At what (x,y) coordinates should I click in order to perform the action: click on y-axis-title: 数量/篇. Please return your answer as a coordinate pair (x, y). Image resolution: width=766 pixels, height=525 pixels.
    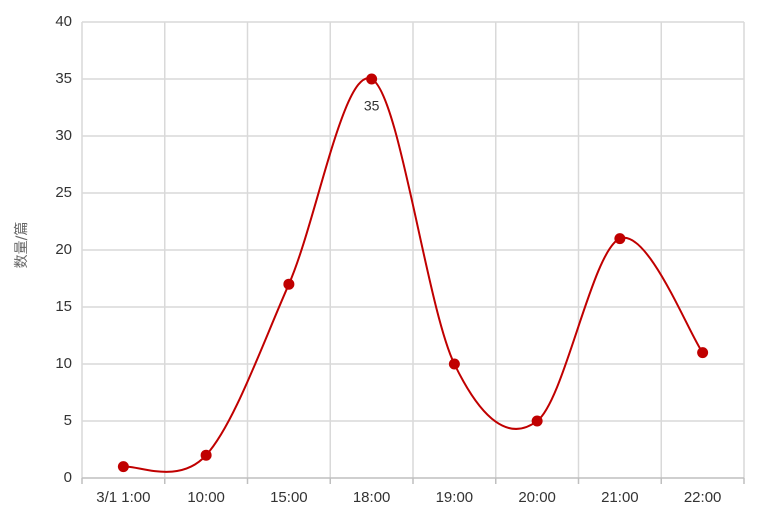
    Looking at the image, I should click on (22, 245).